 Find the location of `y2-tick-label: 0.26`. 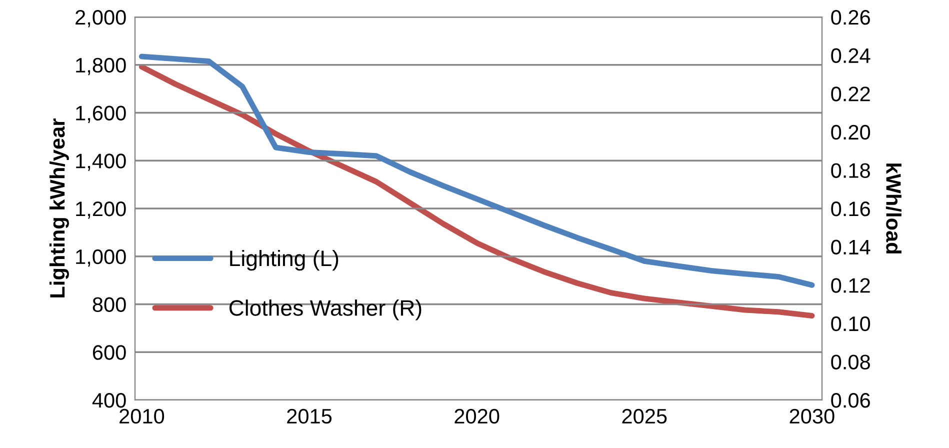

y2-tick-label: 0.26 is located at coordinates (850, 17).